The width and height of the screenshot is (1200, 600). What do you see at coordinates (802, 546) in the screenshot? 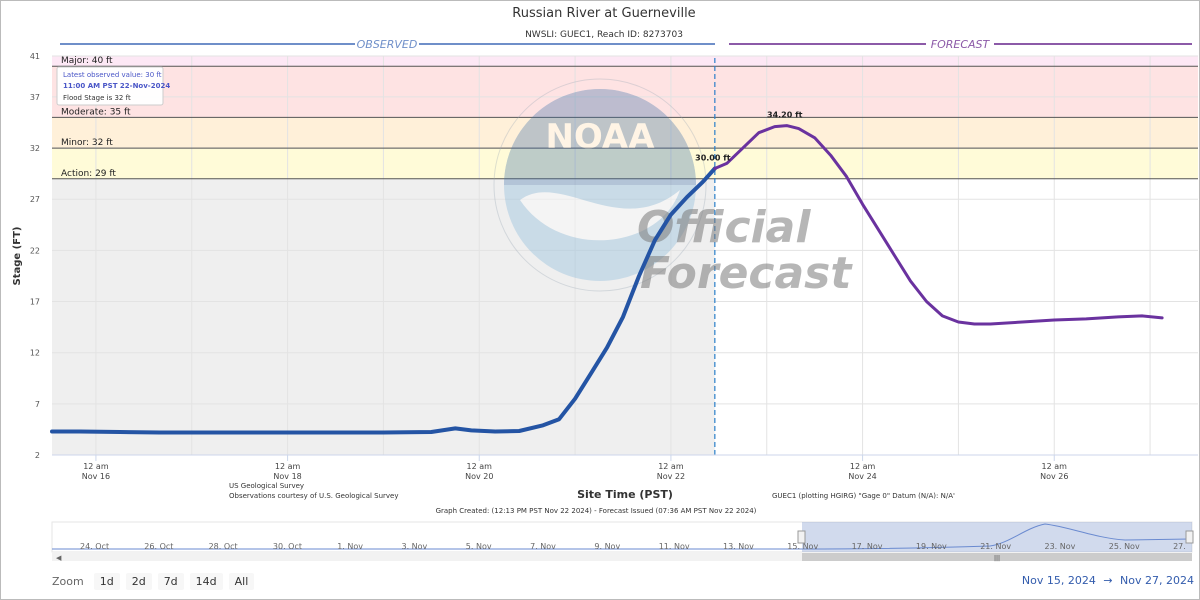
I see `navigator-date-label: 15. Nov` at bounding box center [802, 546].